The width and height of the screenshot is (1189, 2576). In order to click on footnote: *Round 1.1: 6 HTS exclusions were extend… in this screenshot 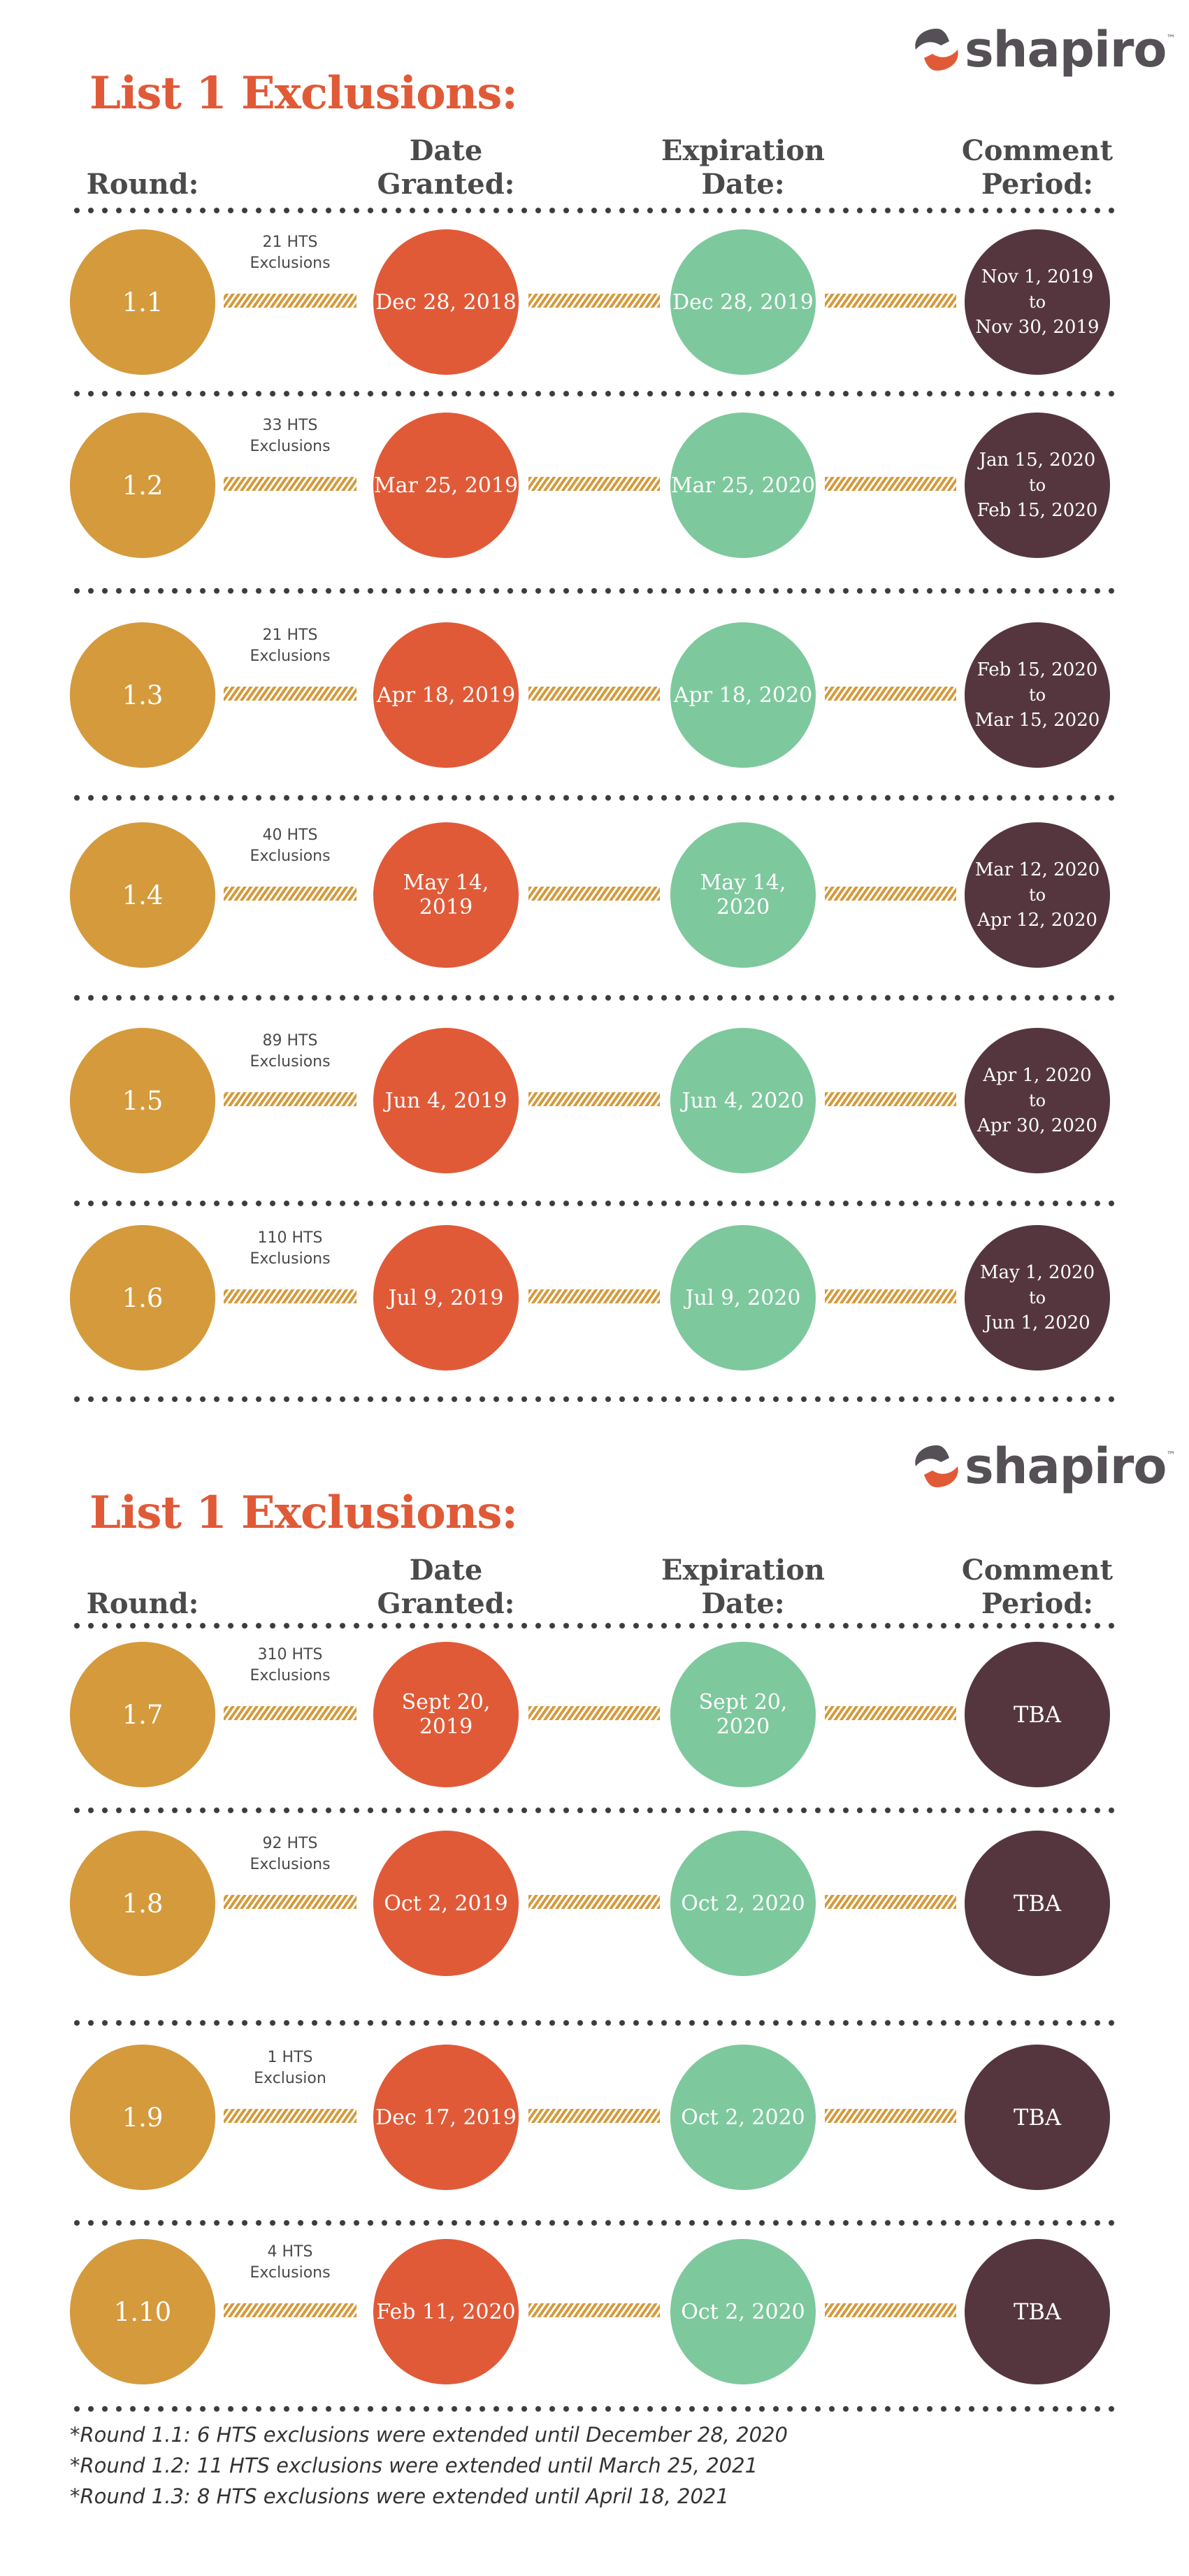, I will do `click(429, 2435)`.